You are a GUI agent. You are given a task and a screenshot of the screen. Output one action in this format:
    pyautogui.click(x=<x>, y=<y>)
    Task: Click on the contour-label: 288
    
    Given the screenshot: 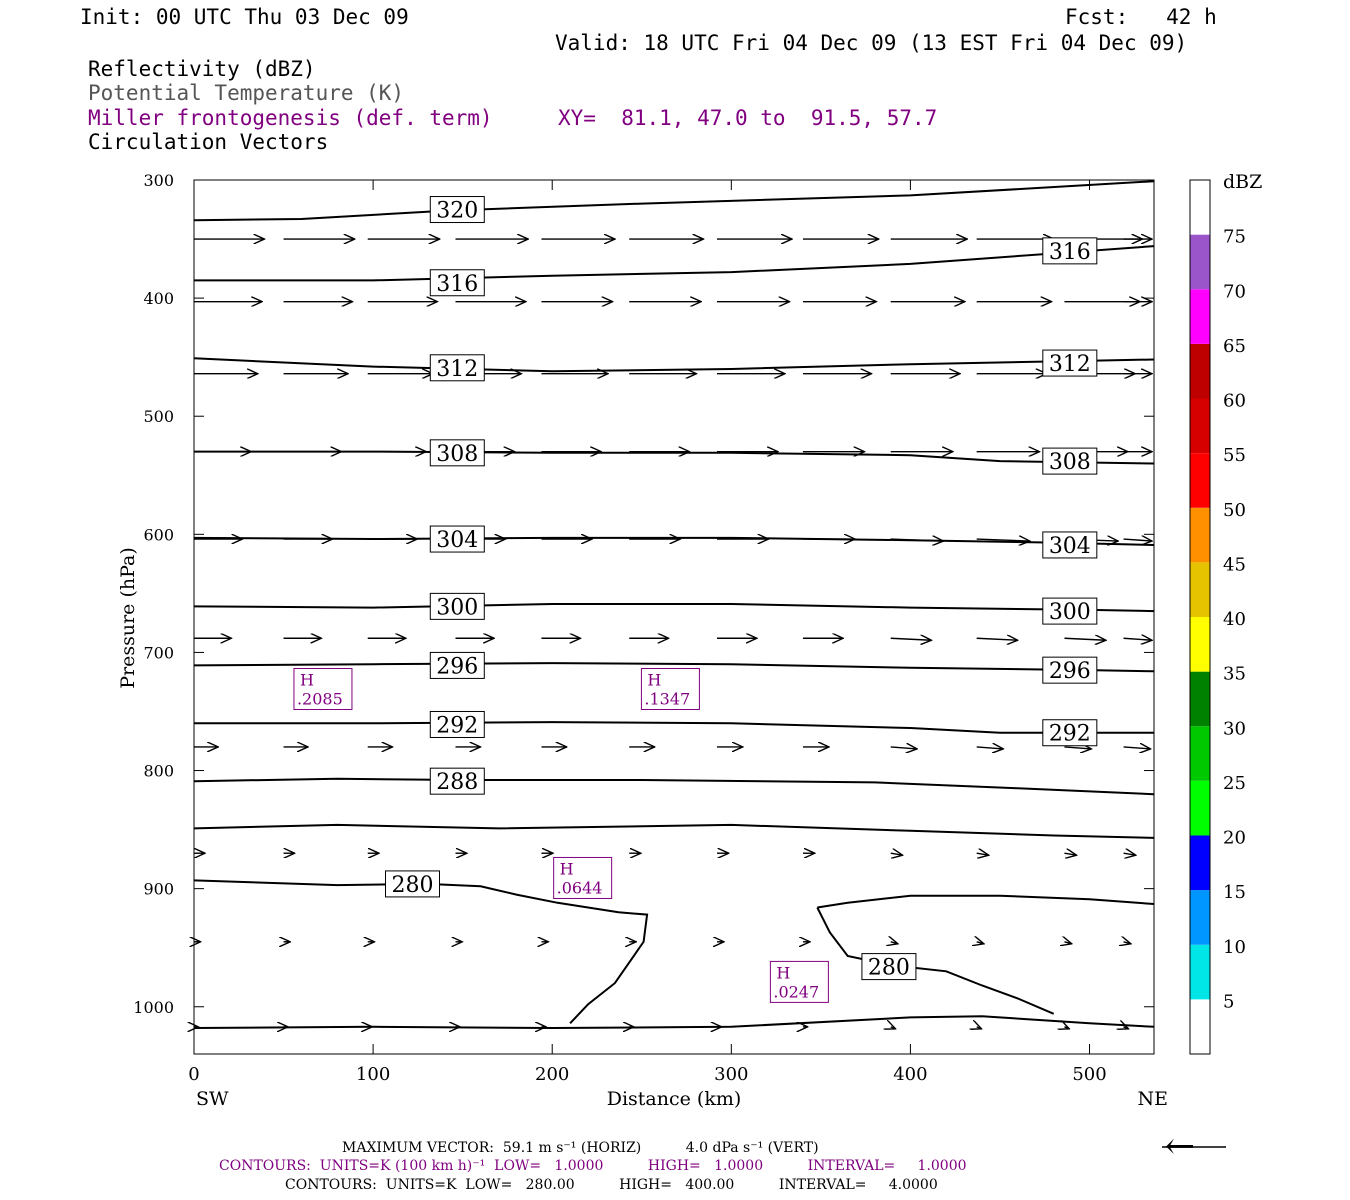 What is the action you would take?
    pyautogui.click(x=457, y=782)
    